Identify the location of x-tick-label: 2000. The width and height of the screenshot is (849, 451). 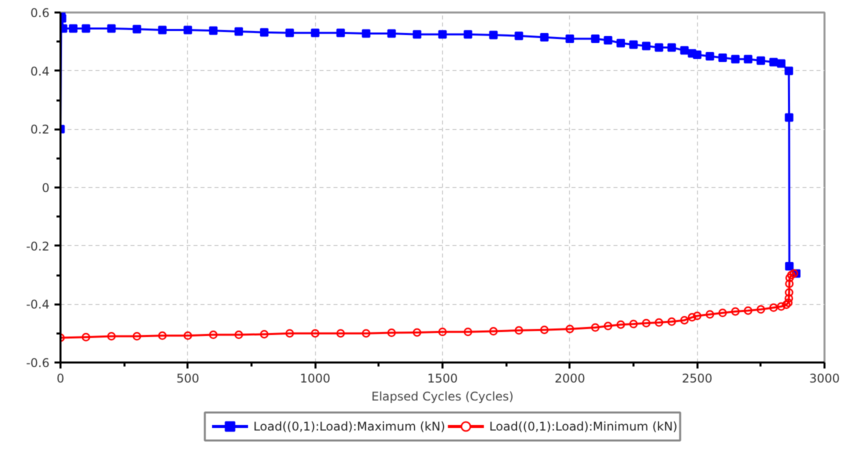
(570, 379).